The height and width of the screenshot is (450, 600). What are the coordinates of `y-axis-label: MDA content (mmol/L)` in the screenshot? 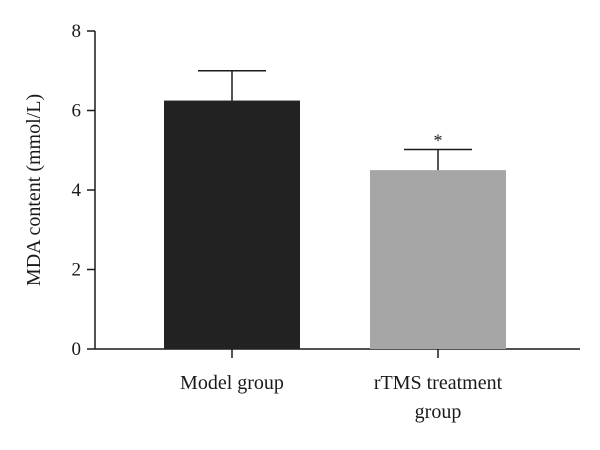 It's located at (34, 190).